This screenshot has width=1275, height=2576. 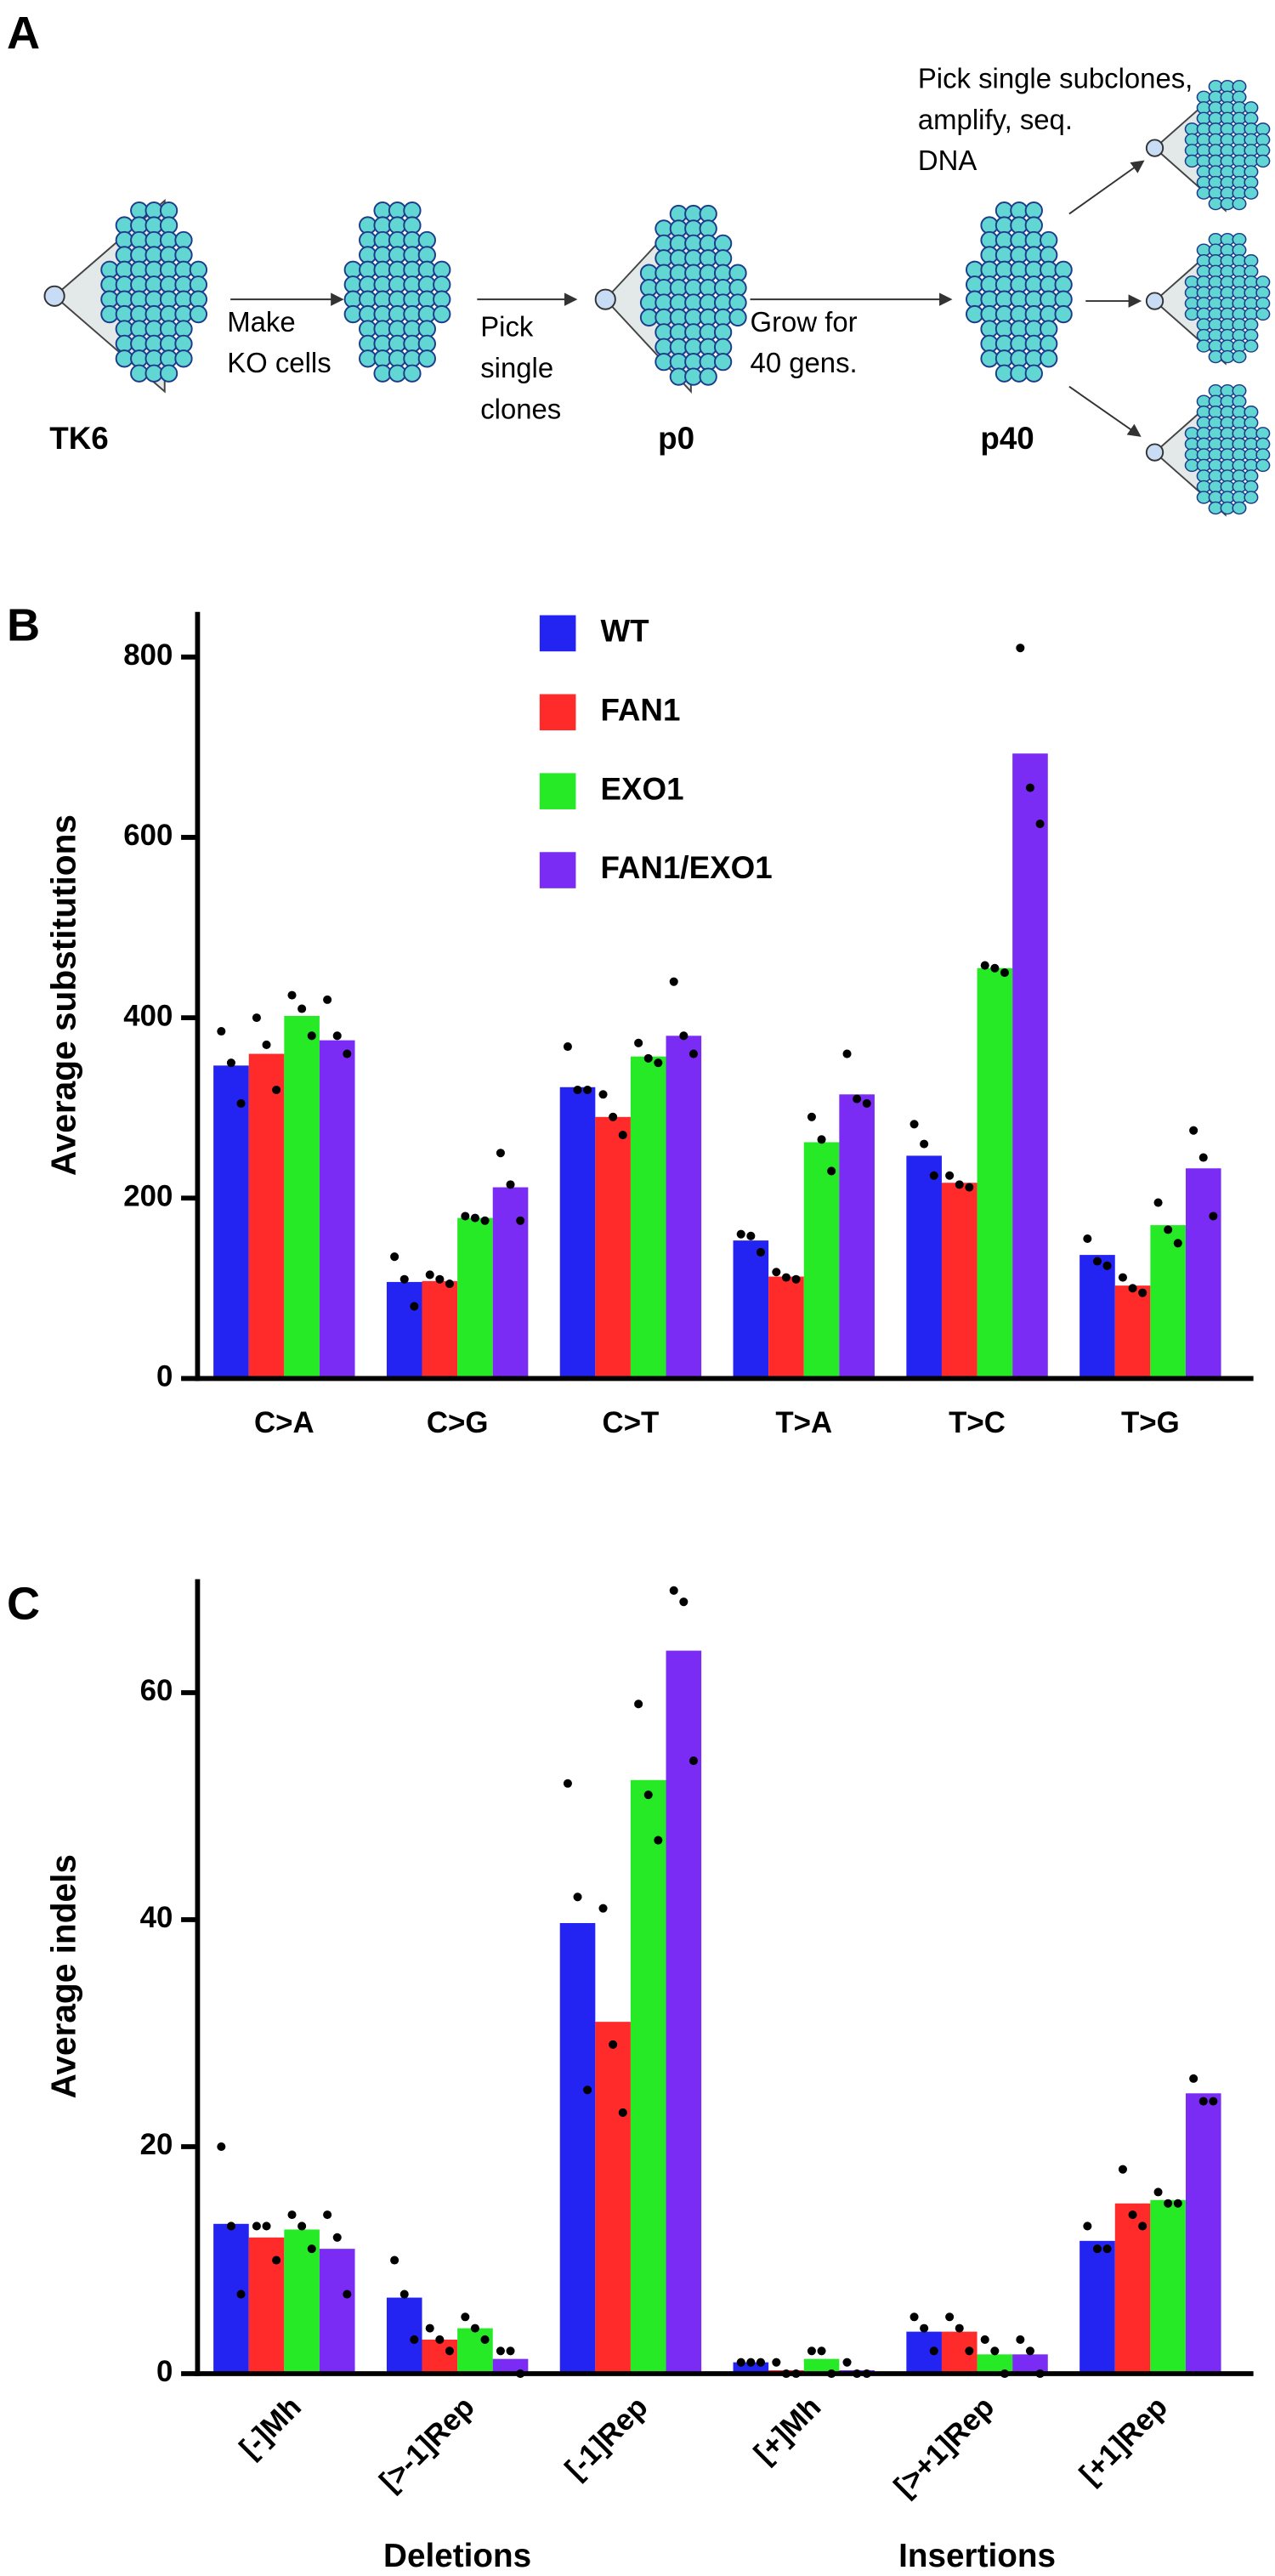 What do you see at coordinates (516, 367) in the screenshot?
I see `step-text: single` at bounding box center [516, 367].